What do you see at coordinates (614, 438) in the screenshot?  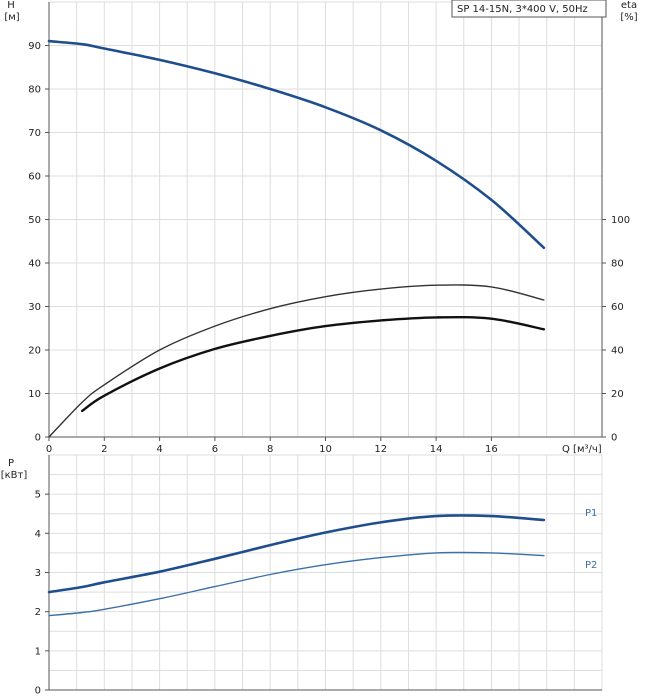 I see `y2-tick-label: 0` at bounding box center [614, 438].